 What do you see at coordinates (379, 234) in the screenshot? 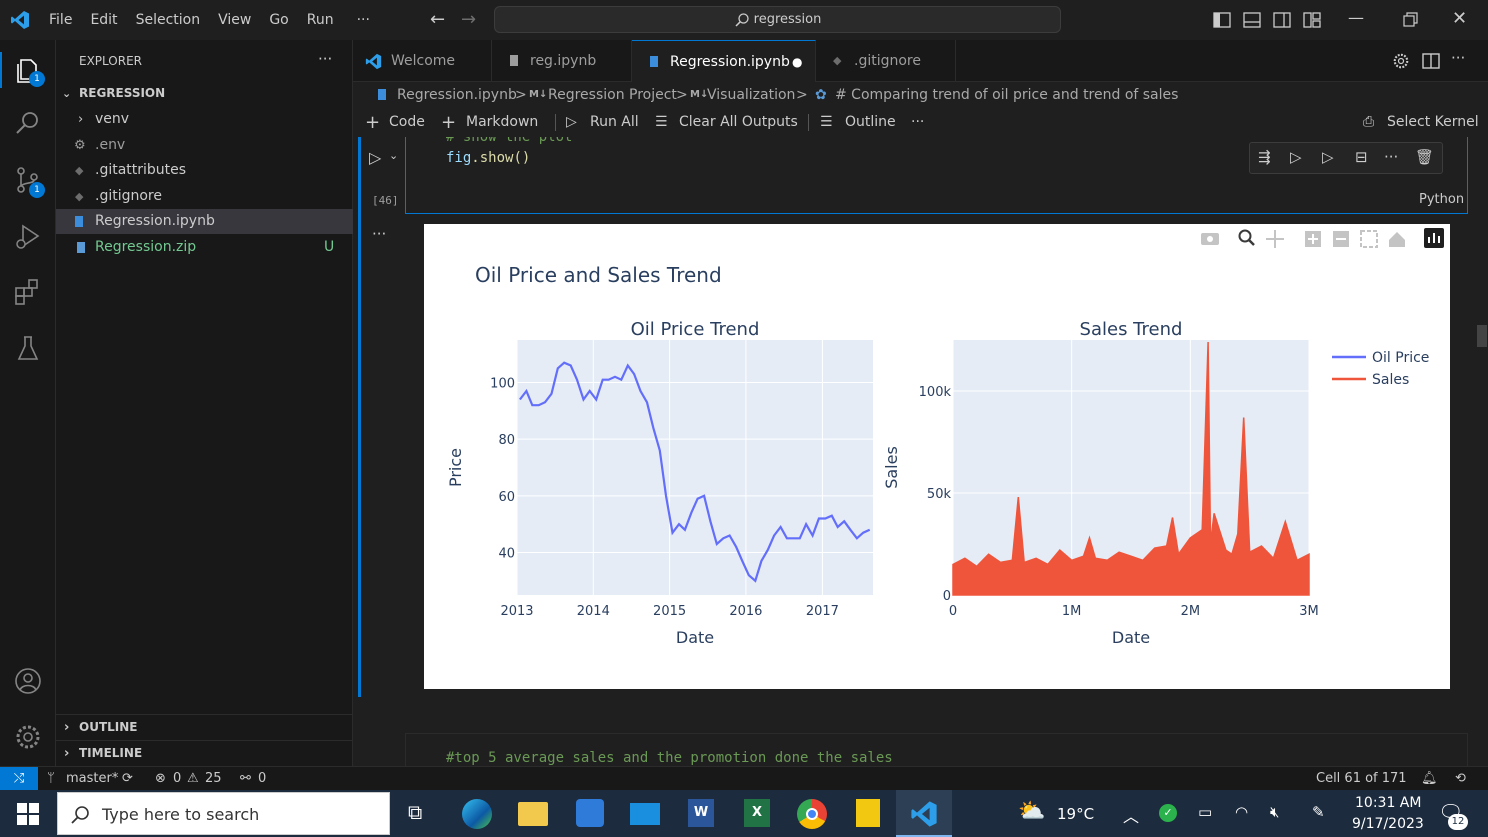
I see `output-more-button: ···` at bounding box center [379, 234].